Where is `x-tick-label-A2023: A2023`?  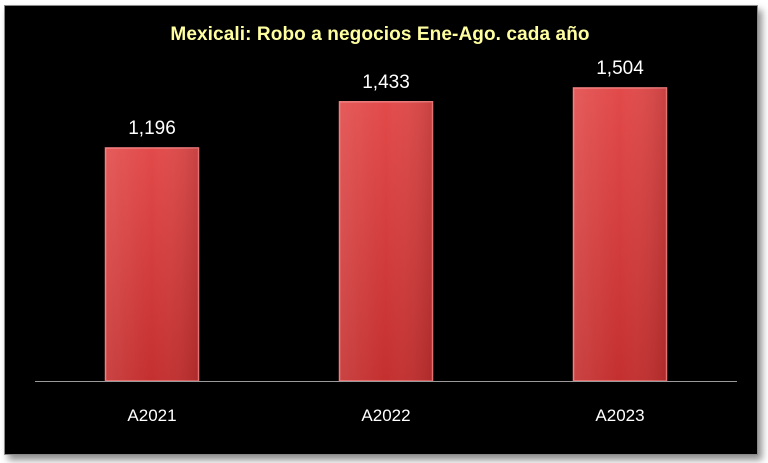
x-tick-label-A2023: A2023 is located at coordinates (619, 415).